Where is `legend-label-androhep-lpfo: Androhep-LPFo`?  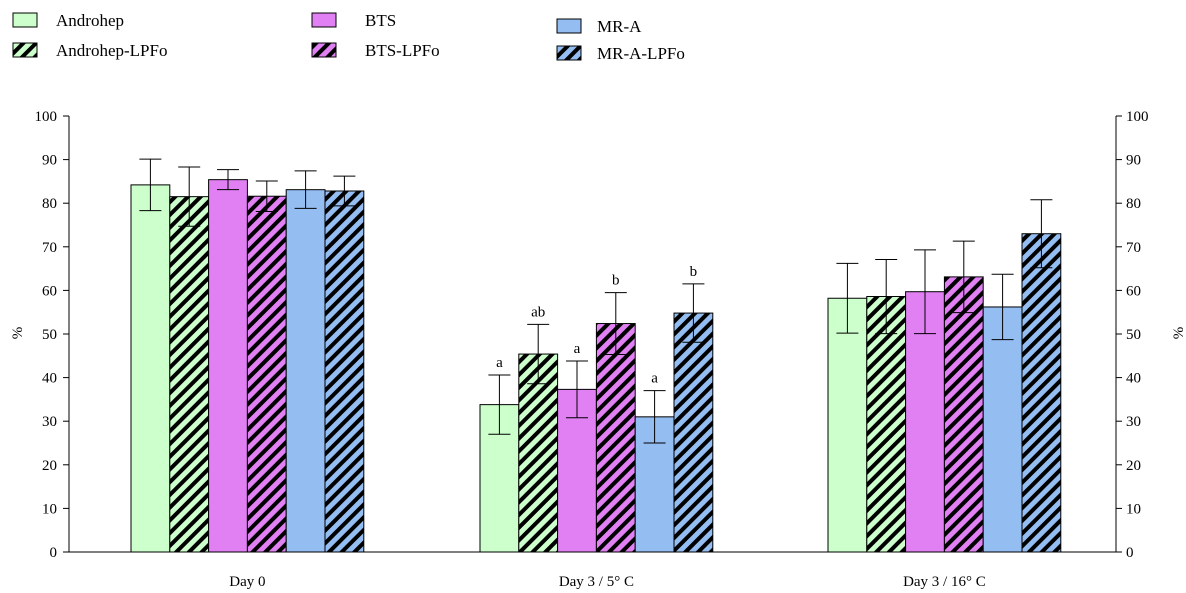
legend-label-androhep-lpfo: Androhep-LPFo is located at coordinates (111, 50).